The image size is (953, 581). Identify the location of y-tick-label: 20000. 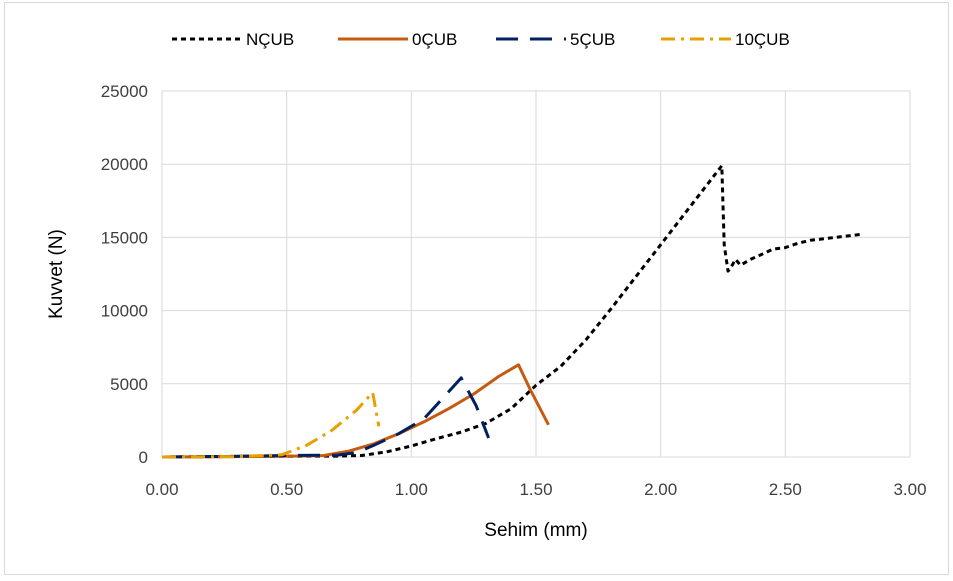
(124, 164).